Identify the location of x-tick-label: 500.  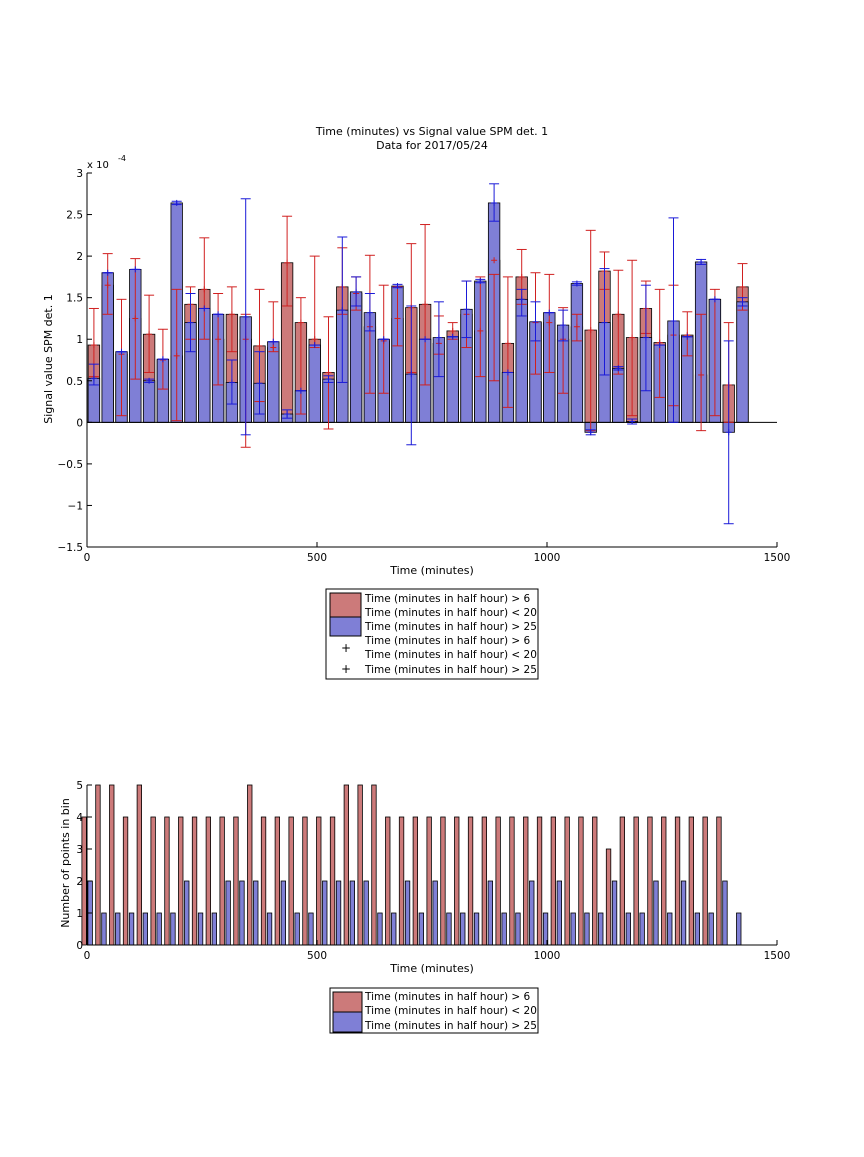
(317, 956).